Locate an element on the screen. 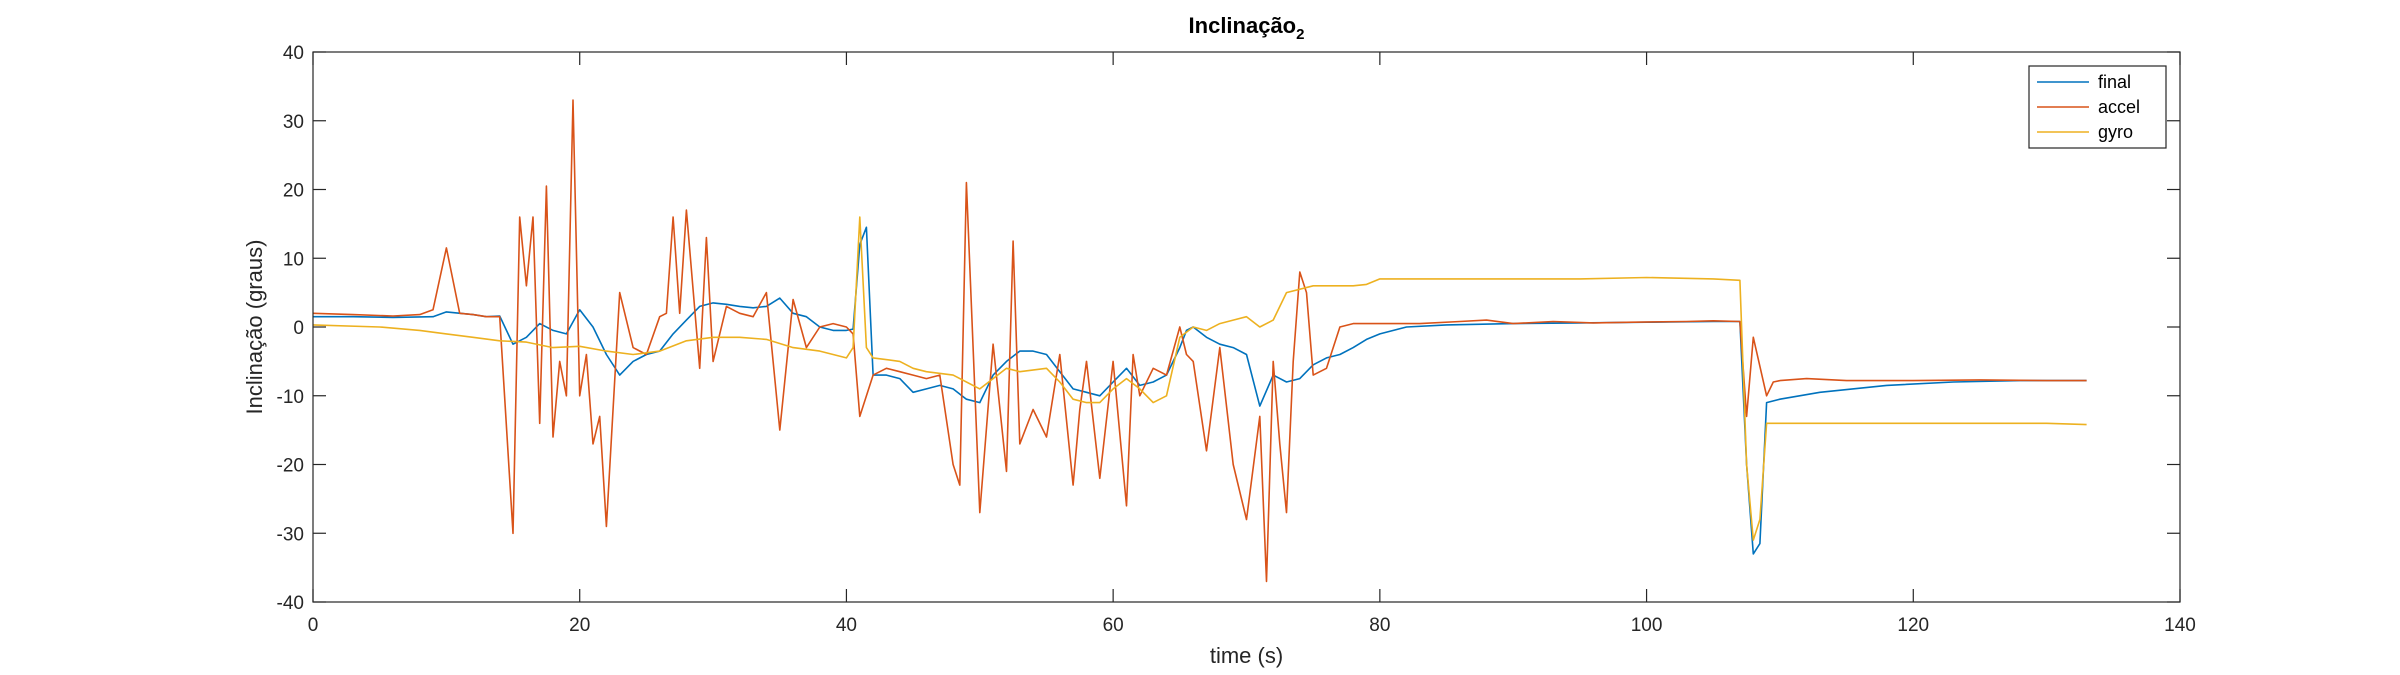 This screenshot has width=2400, height=675. x-tick-label: 80 is located at coordinates (1379, 625).